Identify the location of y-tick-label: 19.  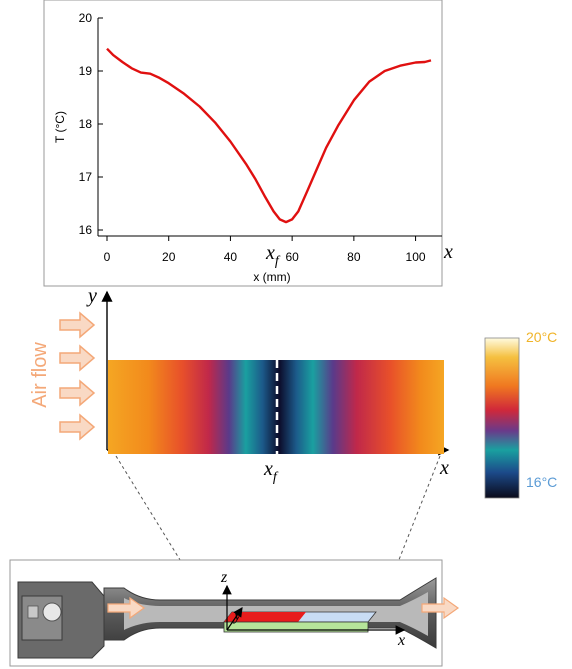
(86, 71).